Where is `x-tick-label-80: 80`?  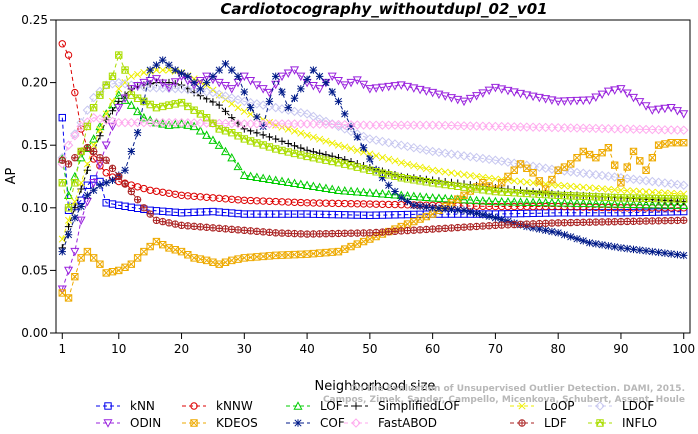 x-tick-label-80: 80 is located at coordinates (558, 349).